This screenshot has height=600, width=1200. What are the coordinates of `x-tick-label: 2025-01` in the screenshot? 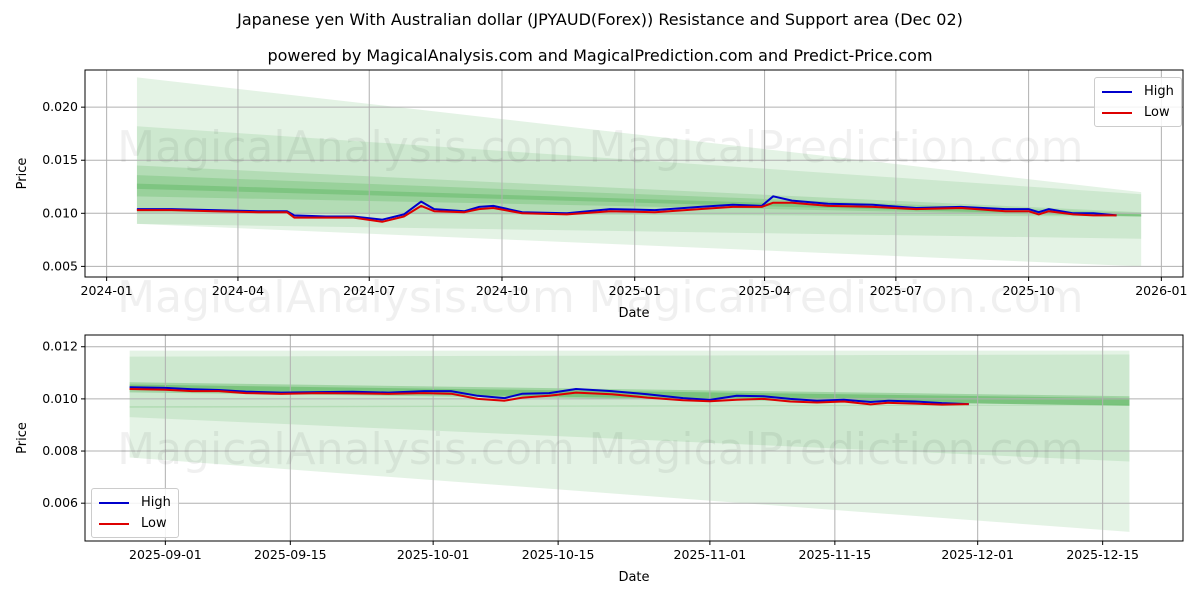 It's located at (635, 290).